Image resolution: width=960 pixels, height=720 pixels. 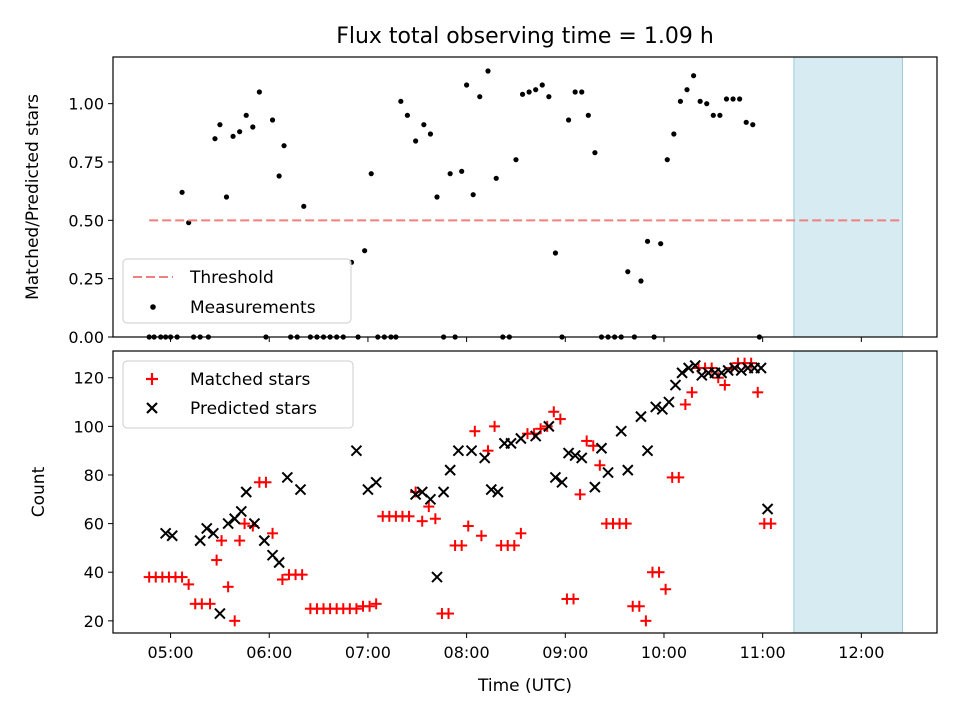 What do you see at coordinates (253, 308) in the screenshot?
I see `legend-measurements-label: Measurements` at bounding box center [253, 308].